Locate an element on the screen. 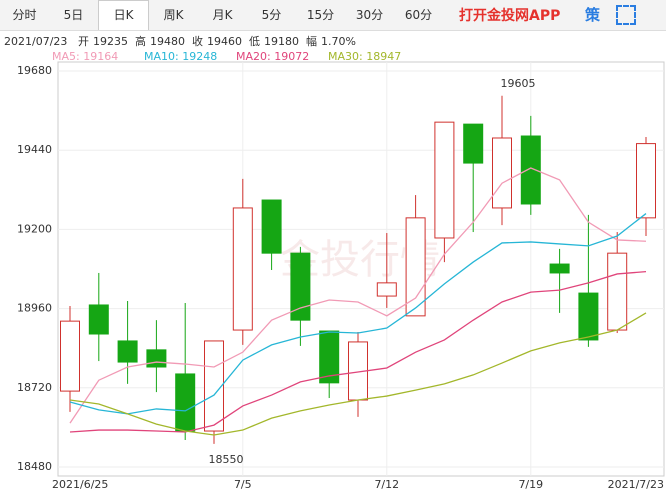 This screenshot has height=492, width=666. tab: 30分 is located at coordinates (369, 15).